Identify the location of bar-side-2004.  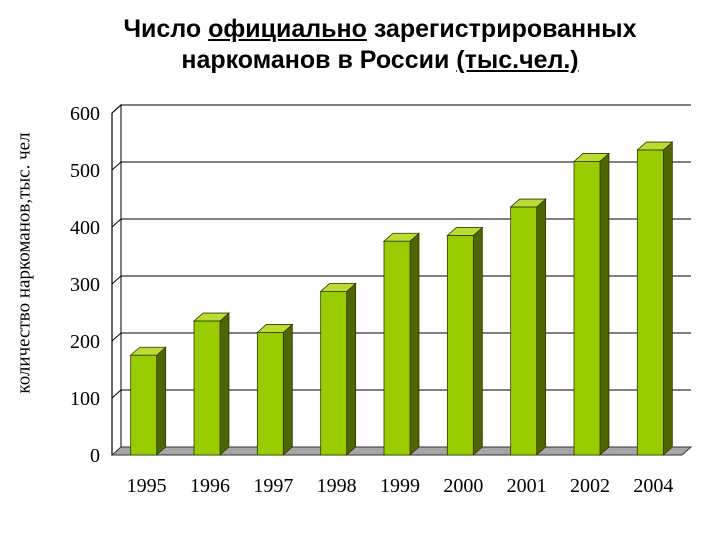
(667, 298).